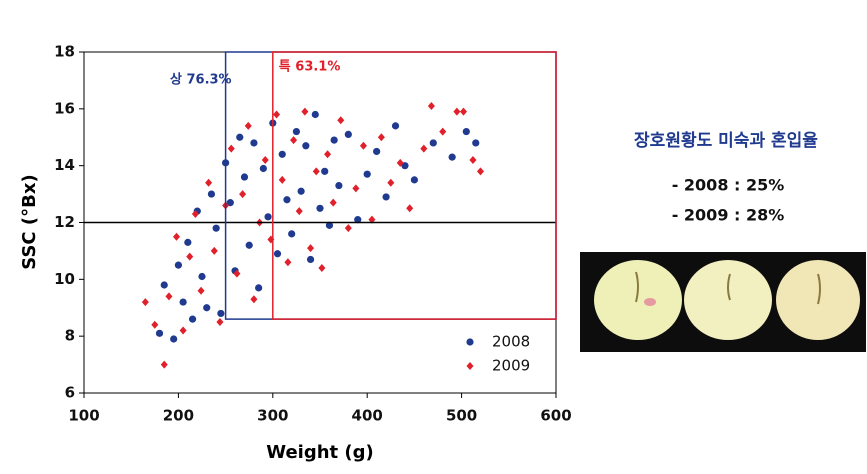 The height and width of the screenshot is (474, 867). What do you see at coordinates (461, 416) in the screenshot?
I see `x-tick-label: 500` at bounding box center [461, 416].